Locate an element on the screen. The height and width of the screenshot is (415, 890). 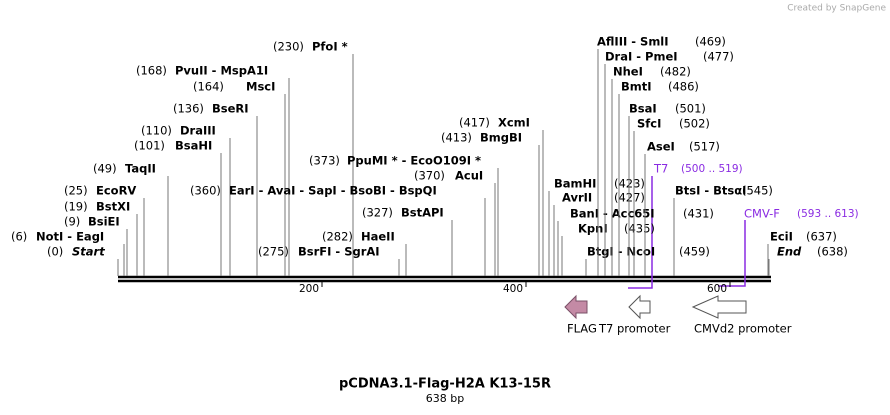
site-name: DraI - PmeI is located at coordinates (641, 57).